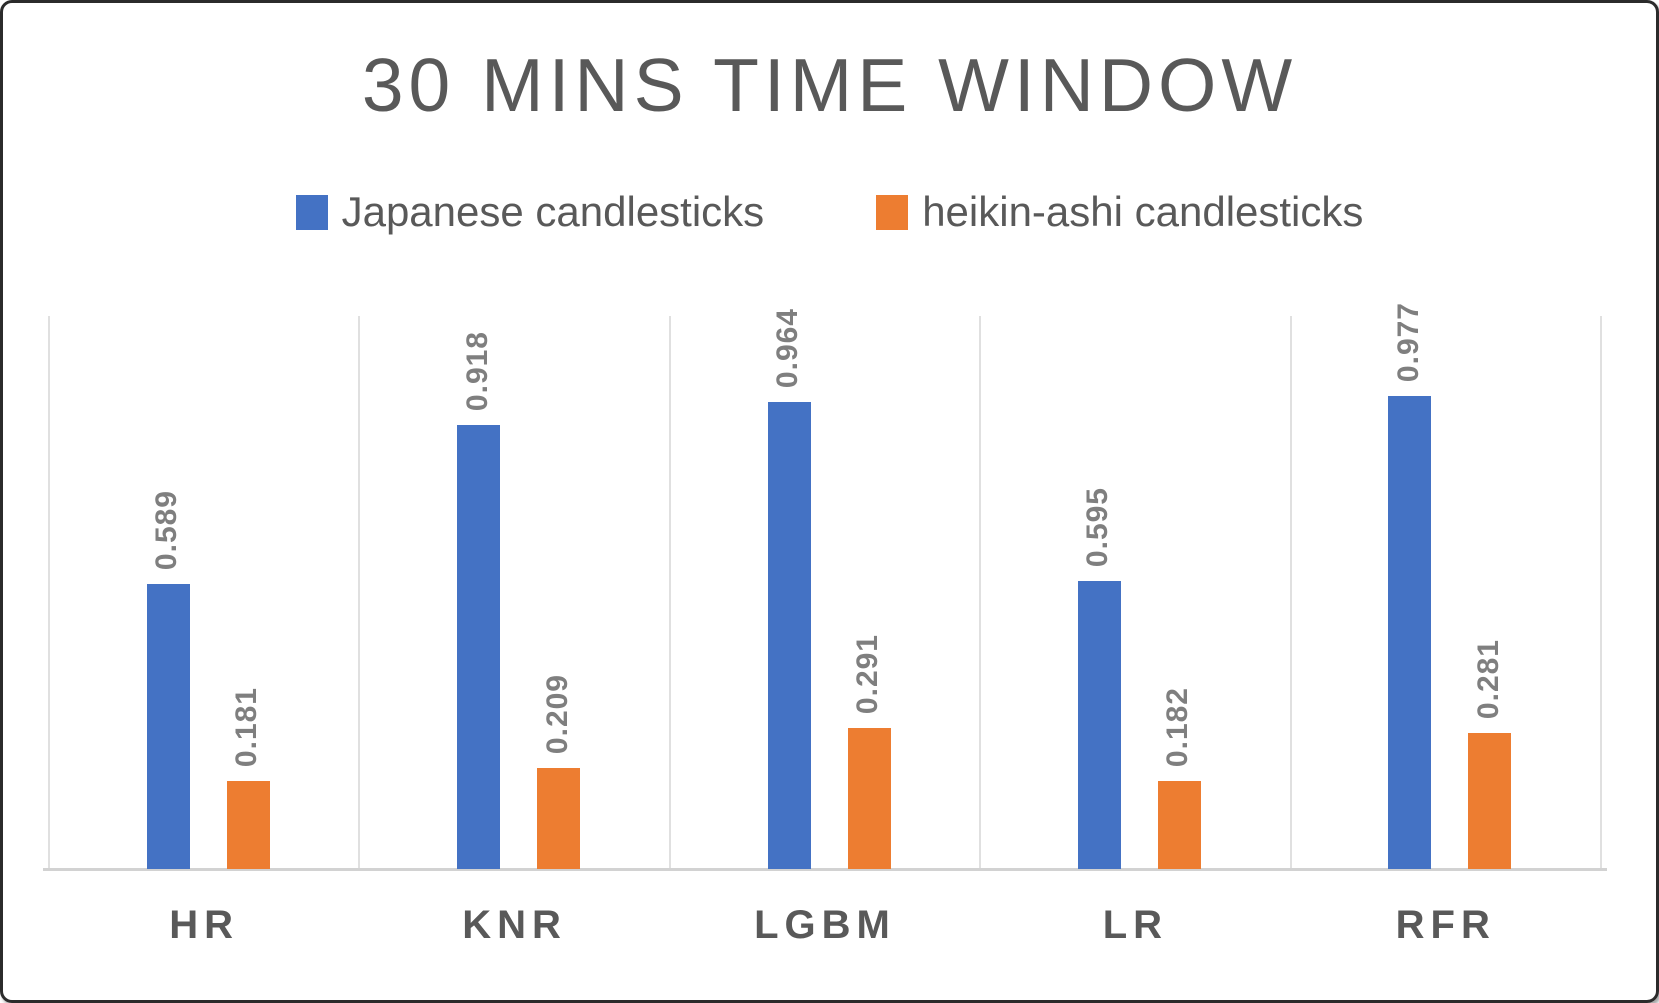 The image size is (1659, 1003). What do you see at coordinates (168, 726) in the screenshot?
I see `bar-japanese-hr` at bounding box center [168, 726].